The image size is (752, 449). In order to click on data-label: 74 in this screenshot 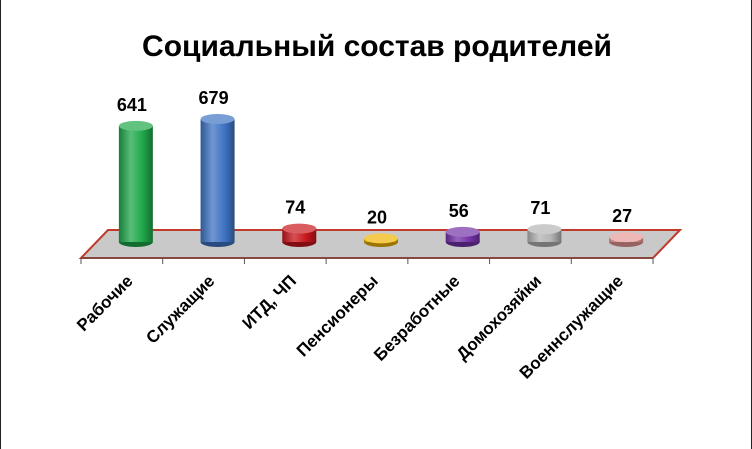, I will do `click(295, 208)`.